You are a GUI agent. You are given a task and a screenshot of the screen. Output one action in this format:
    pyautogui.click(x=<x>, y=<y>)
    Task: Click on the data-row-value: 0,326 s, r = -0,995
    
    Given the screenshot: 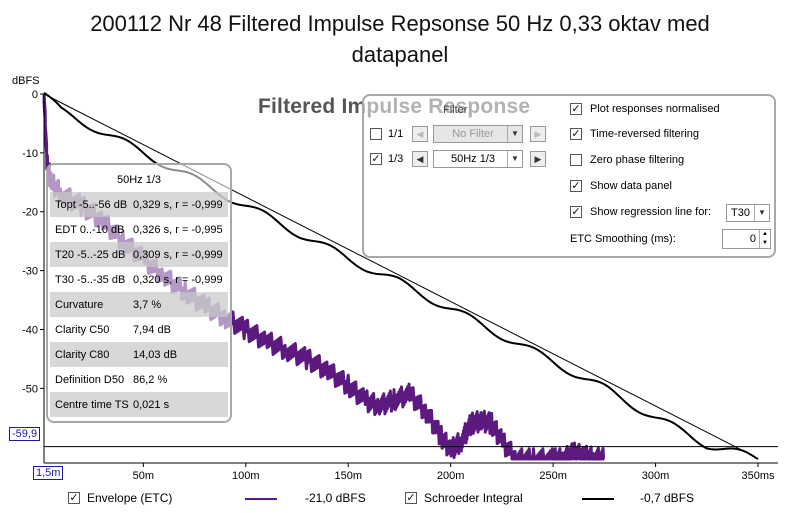 What is the action you would take?
    pyautogui.click(x=178, y=229)
    